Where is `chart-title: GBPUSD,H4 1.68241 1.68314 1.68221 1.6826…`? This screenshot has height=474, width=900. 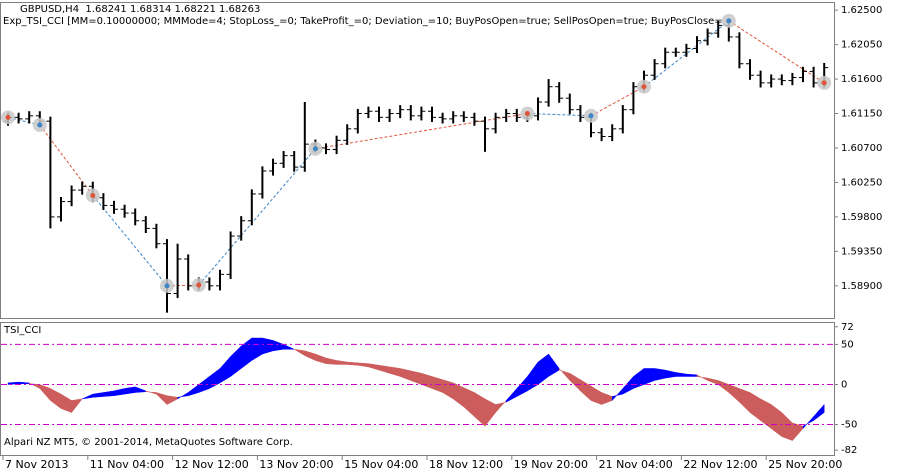
chart-title: GBPUSD,H4 1.68241 1.68314 1.68221 1.6826… is located at coordinates (140, 9).